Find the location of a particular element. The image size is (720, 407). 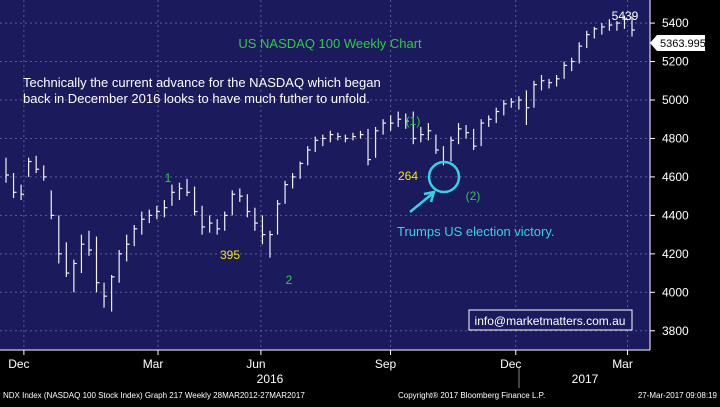

chart-title: US NASDAQ 100 Weekly Chart is located at coordinates (330, 43).